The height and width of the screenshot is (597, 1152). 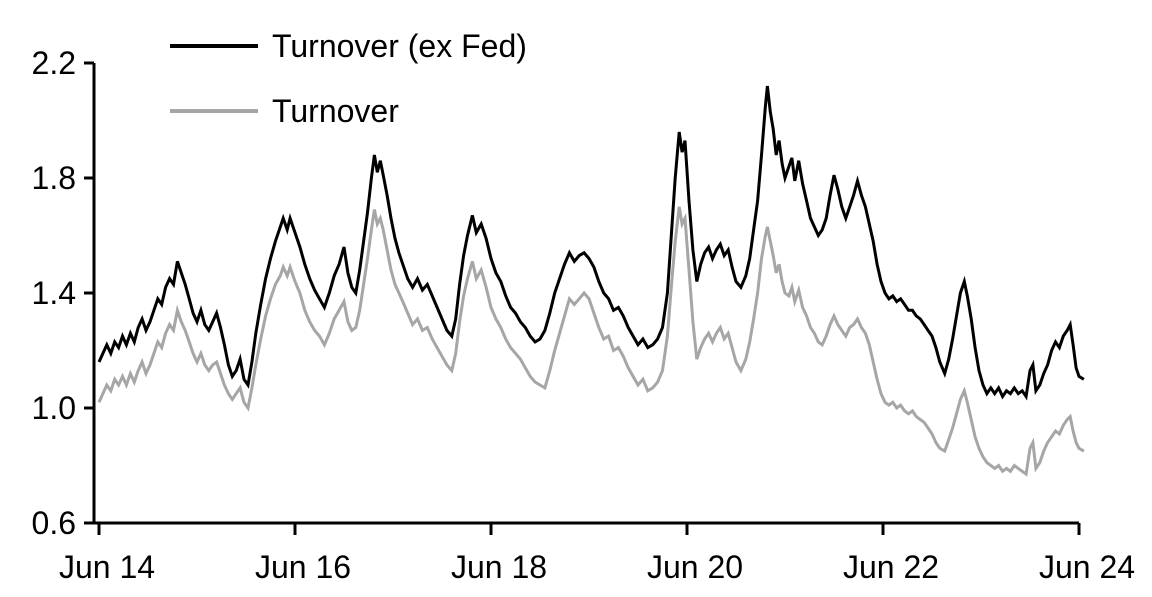 What do you see at coordinates (54, 408) in the screenshot?
I see `y-tick-label: 1.0` at bounding box center [54, 408].